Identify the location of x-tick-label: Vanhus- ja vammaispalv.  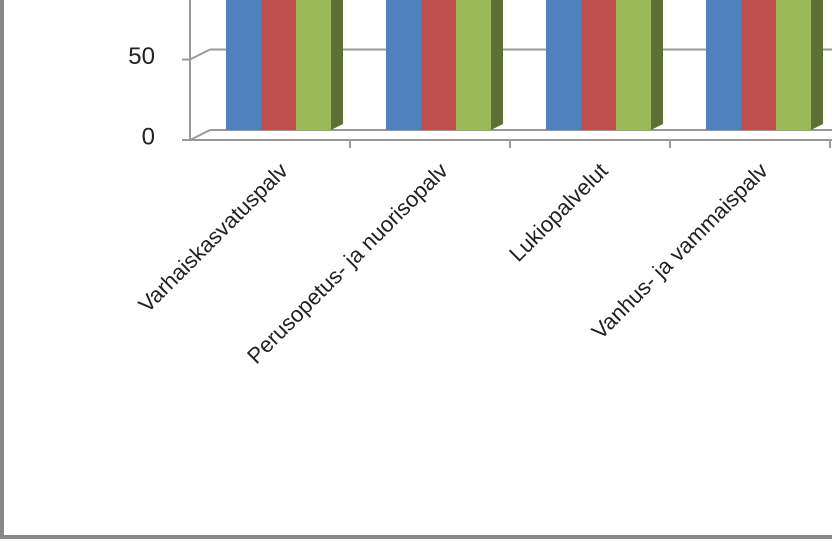
(680, 251).